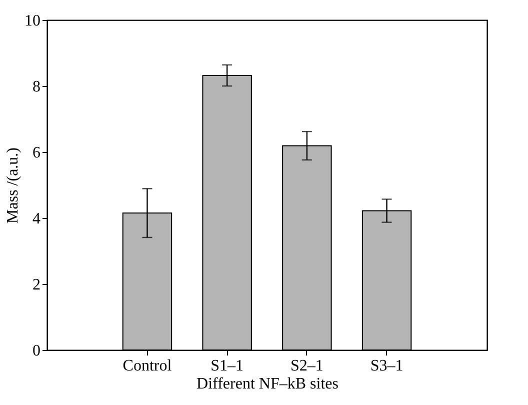 This screenshot has width=528, height=405. What do you see at coordinates (32, 21) in the screenshot?
I see `y-tick-label: 10` at bounding box center [32, 21].